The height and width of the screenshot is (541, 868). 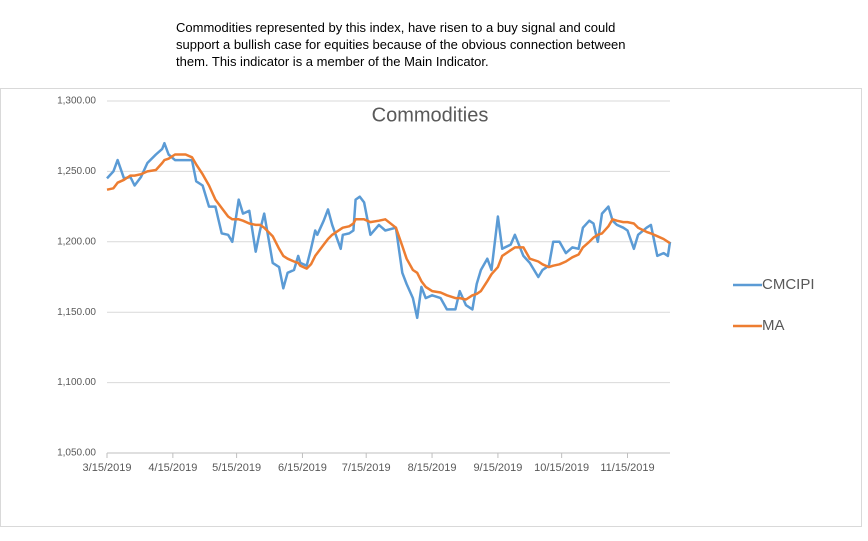 I want to click on chart-title: Commodities, so click(x=430, y=115).